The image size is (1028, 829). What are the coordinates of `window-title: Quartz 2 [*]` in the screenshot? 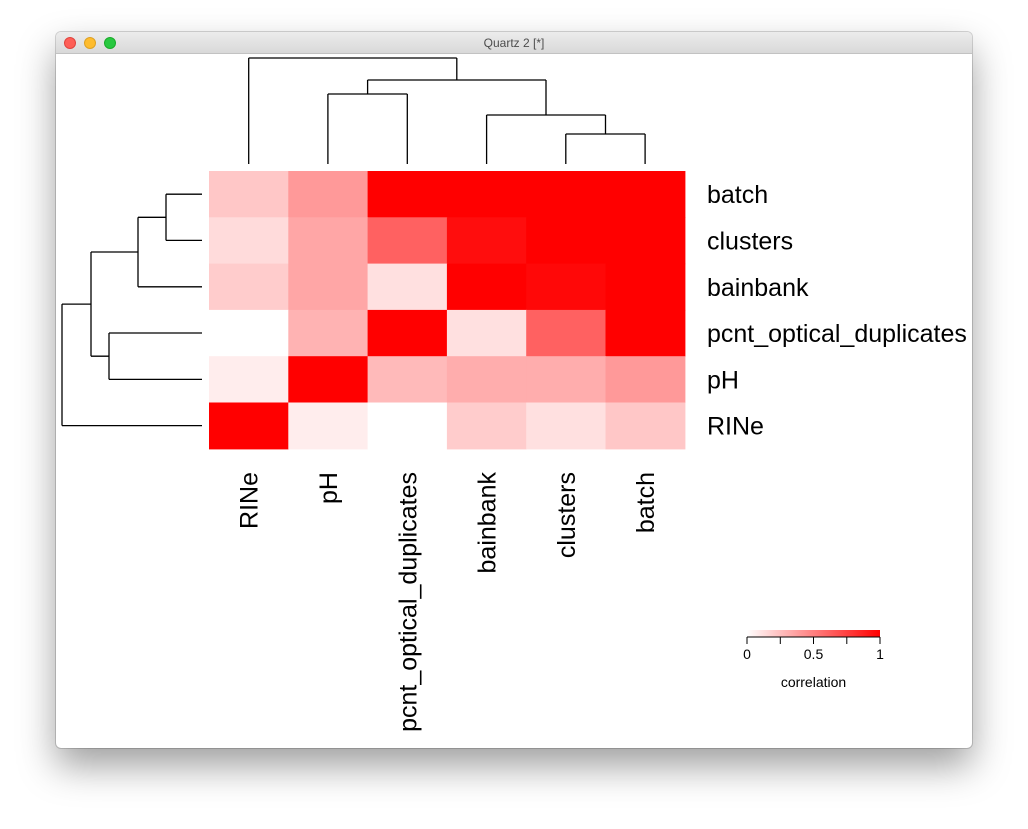 It's located at (514, 43).